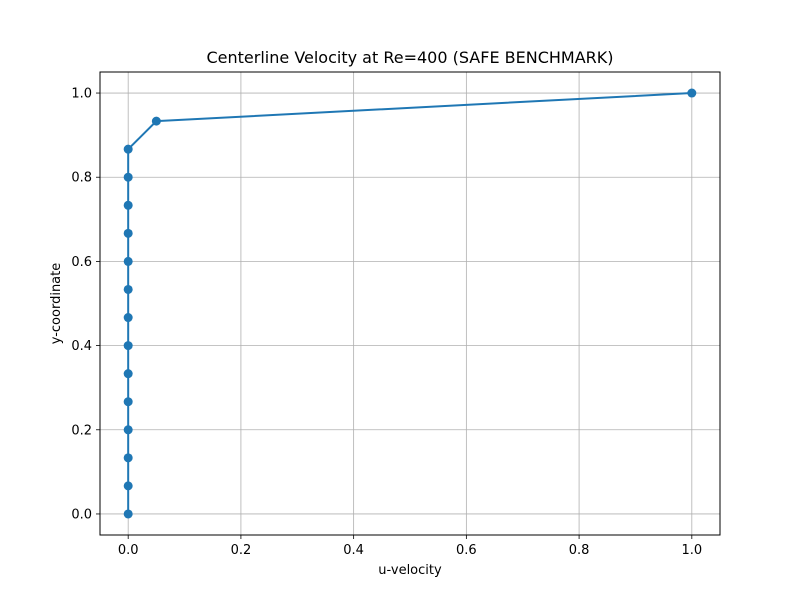 This screenshot has width=800, height=600. I want to click on x-tick-label: 0.0, so click(128, 550).